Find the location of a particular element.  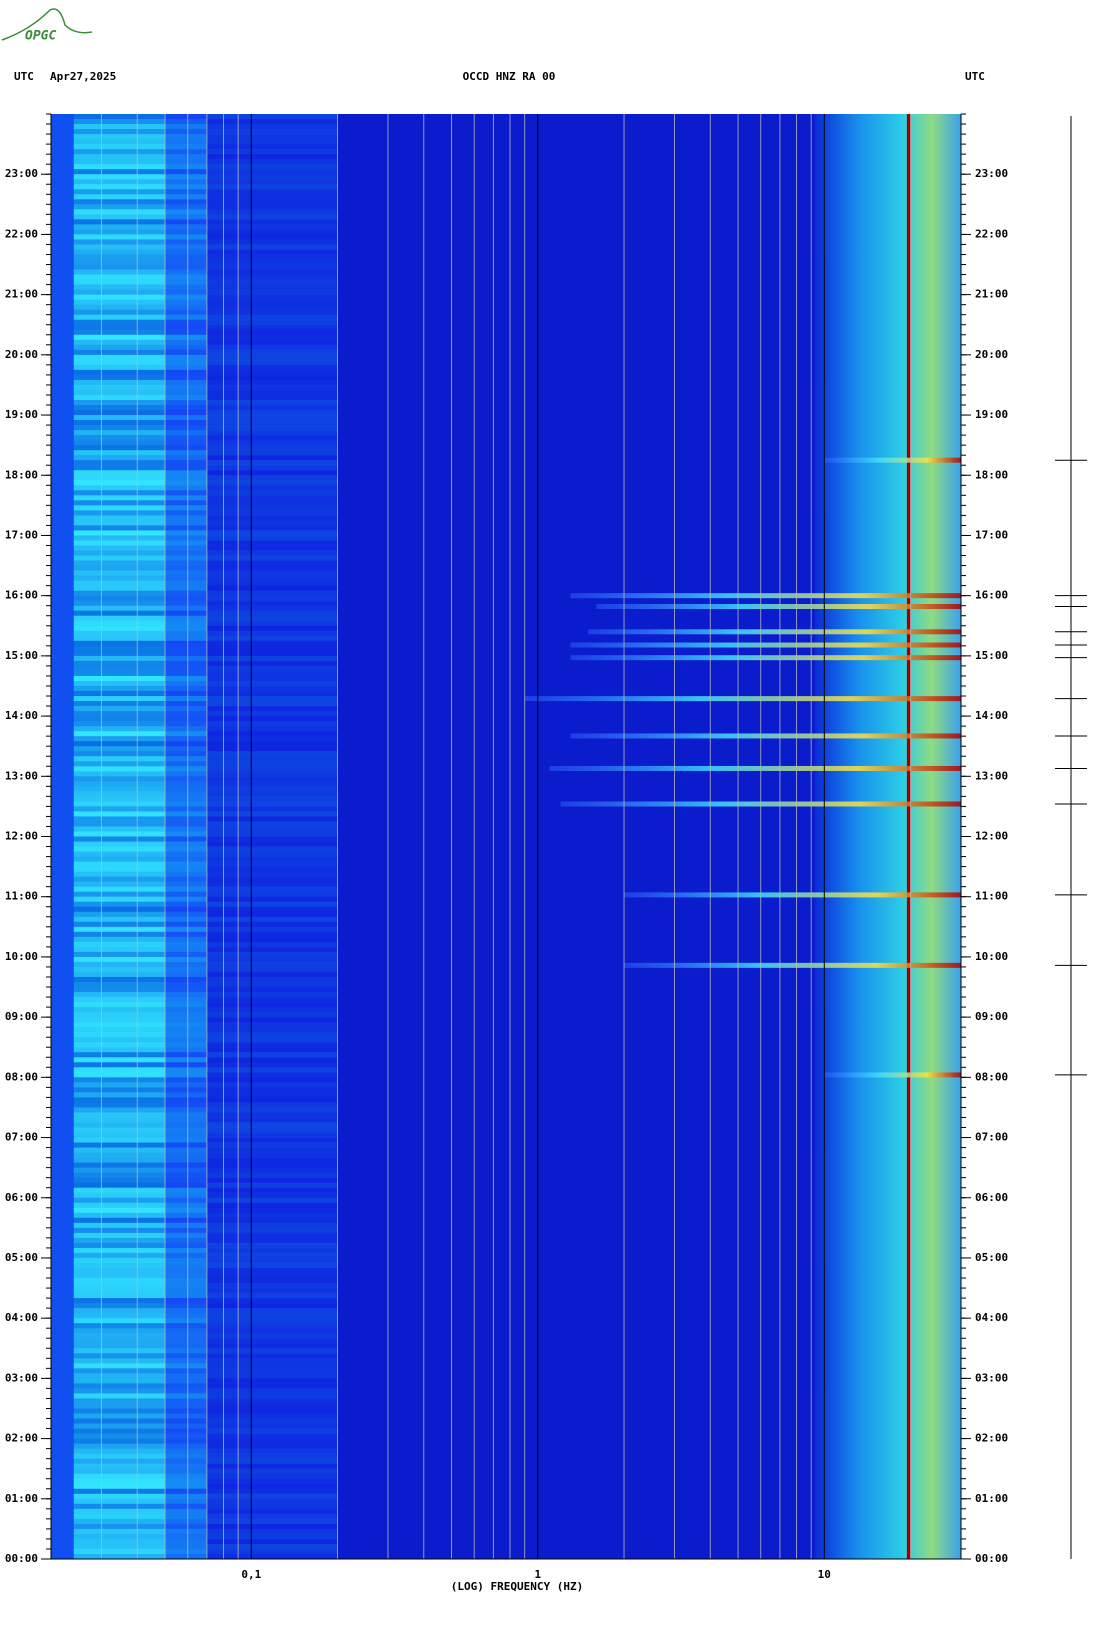

y-tick-label: 14:00 is located at coordinates (991, 715).